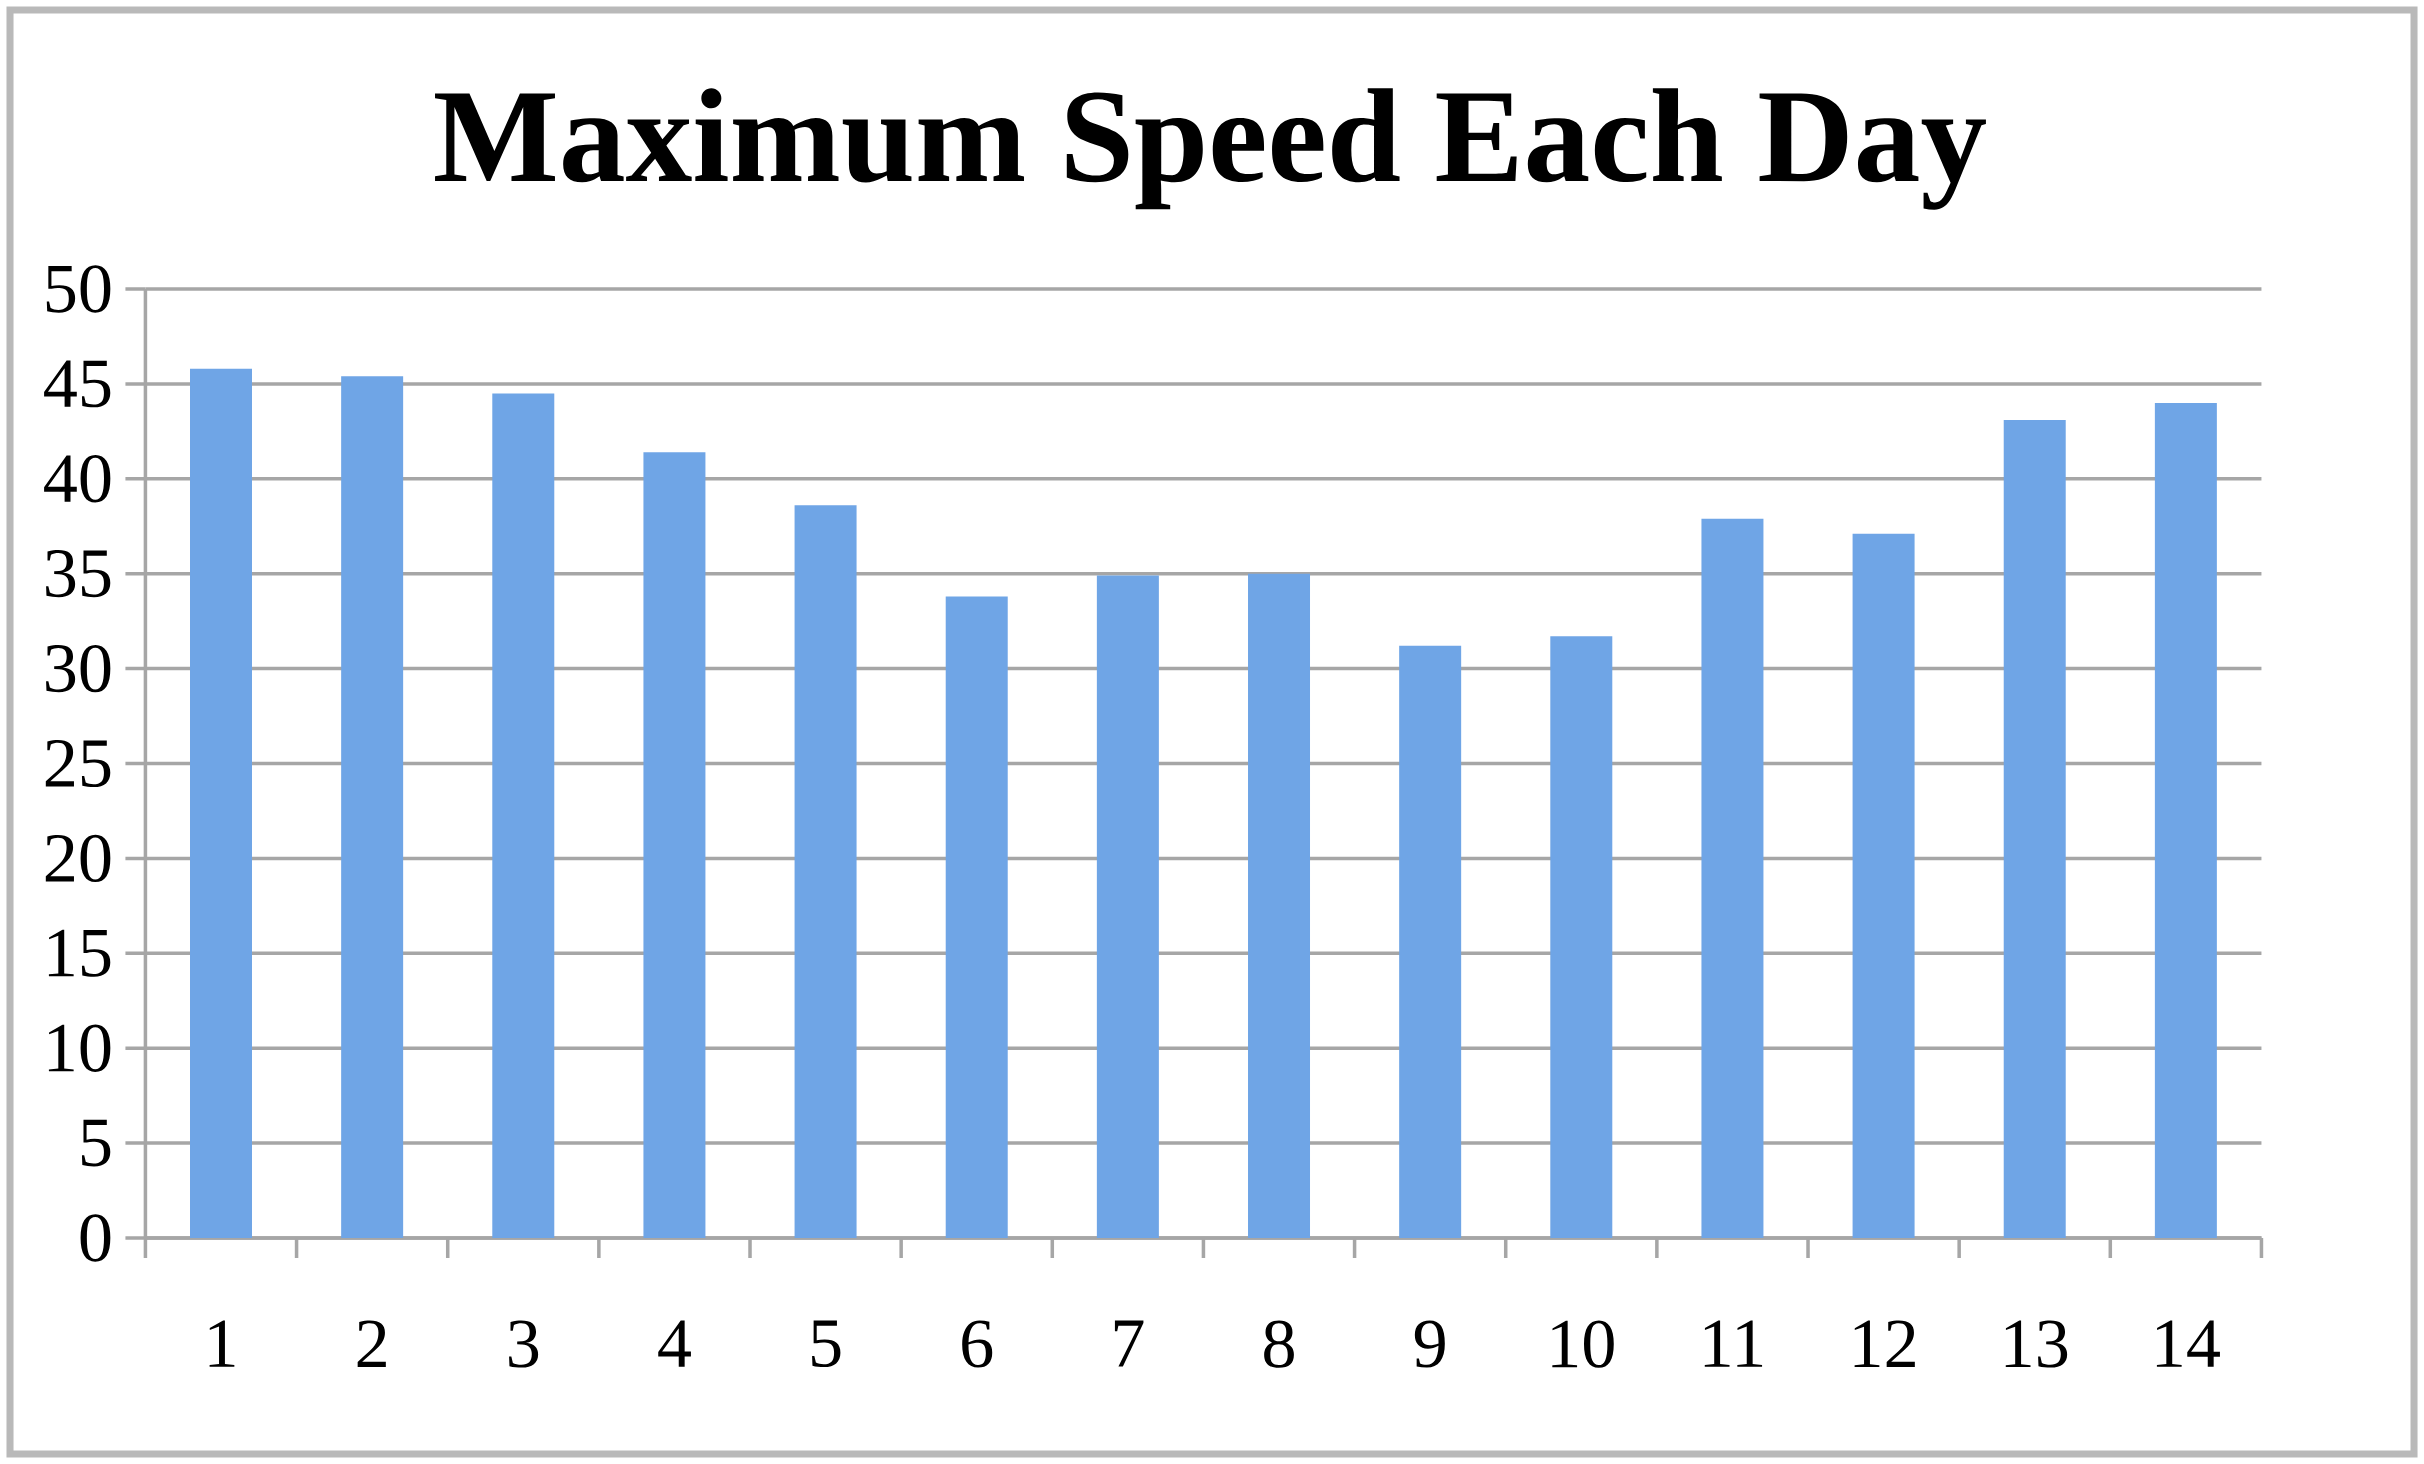 This screenshot has height=1464, width=2424. What do you see at coordinates (826, 1344) in the screenshot?
I see `x-tick-label: 5` at bounding box center [826, 1344].